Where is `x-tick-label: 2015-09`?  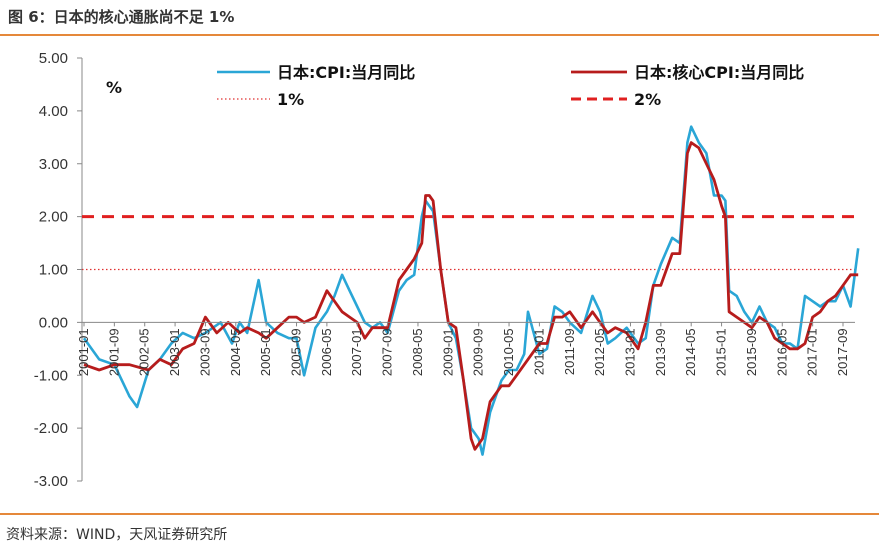 x-tick-label: 2015-09 is located at coordinates (751, 352).